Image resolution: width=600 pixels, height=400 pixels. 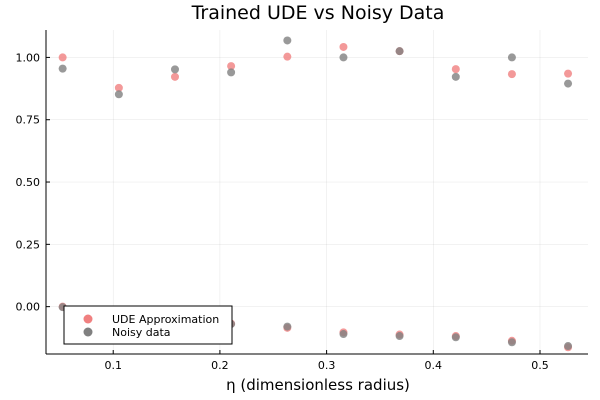 I want to click on legend-box, so click(x=148, y=325).